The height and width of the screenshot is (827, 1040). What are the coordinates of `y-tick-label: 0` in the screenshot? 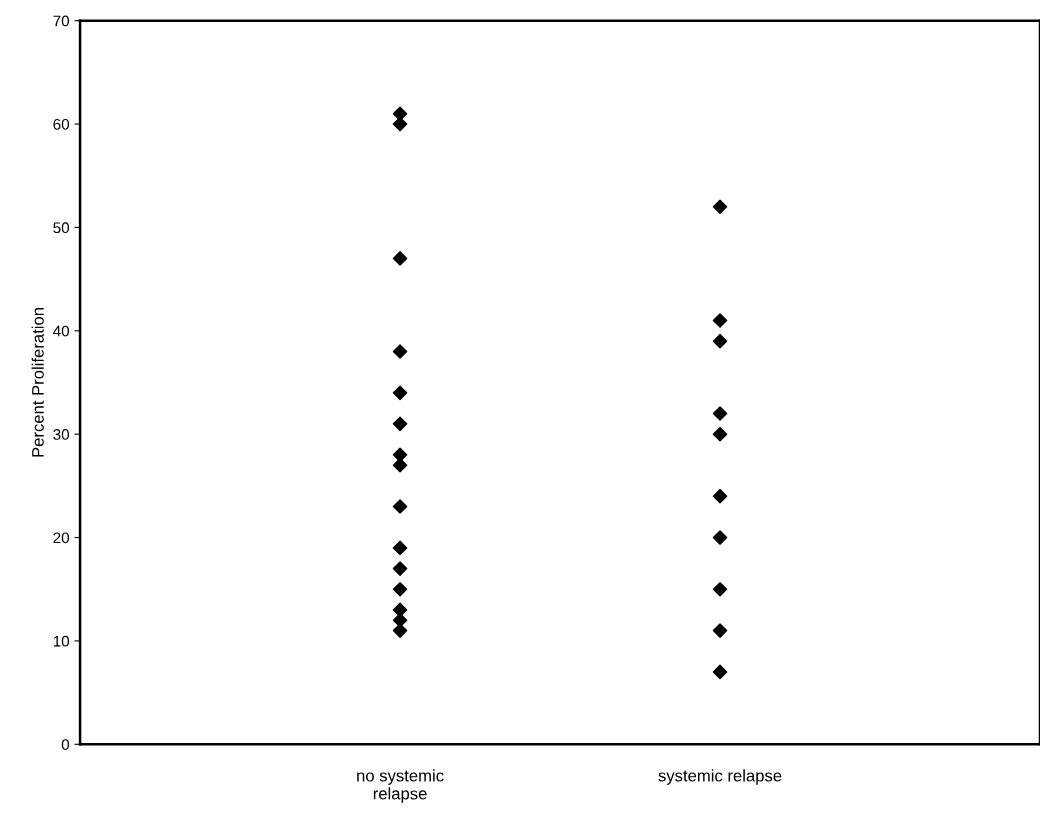 It's located at (65, 744).